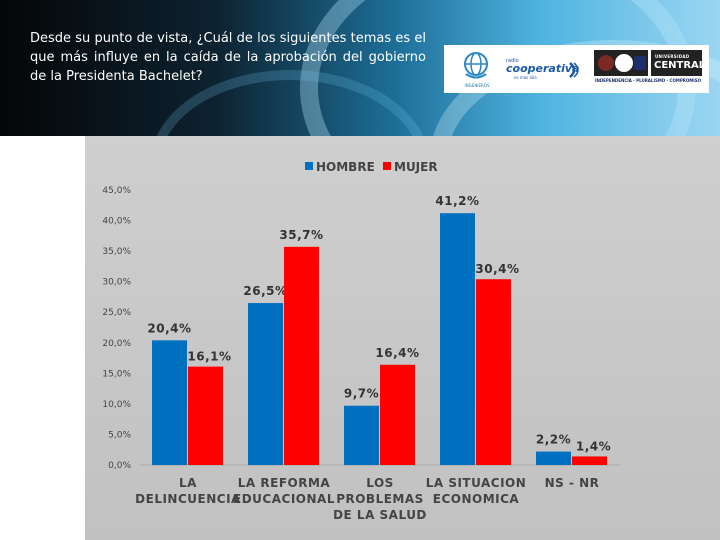 This screenshot has height=540, width=720. I want to click on category-label-2: EDUCACIONAL, so click(284, 499).